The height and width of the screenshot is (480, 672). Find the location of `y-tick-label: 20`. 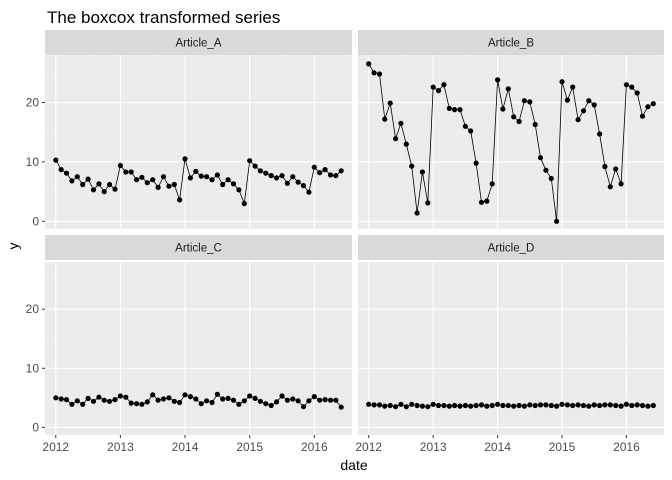

y-tick-label: 20 is located at coordinates (33, 309).